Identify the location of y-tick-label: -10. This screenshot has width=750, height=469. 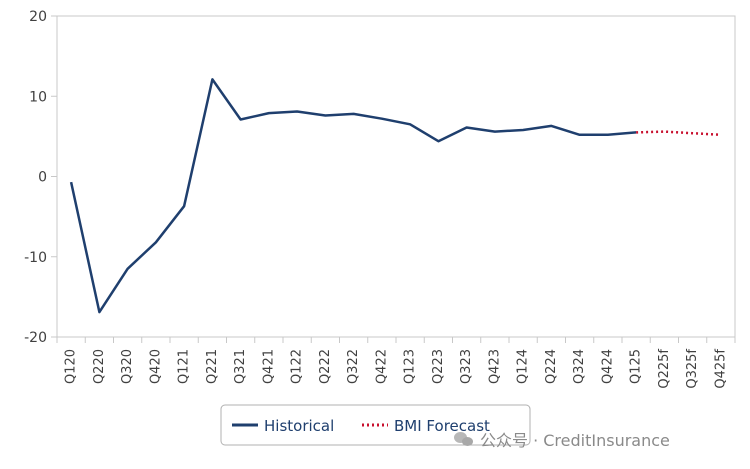
(35, 258).